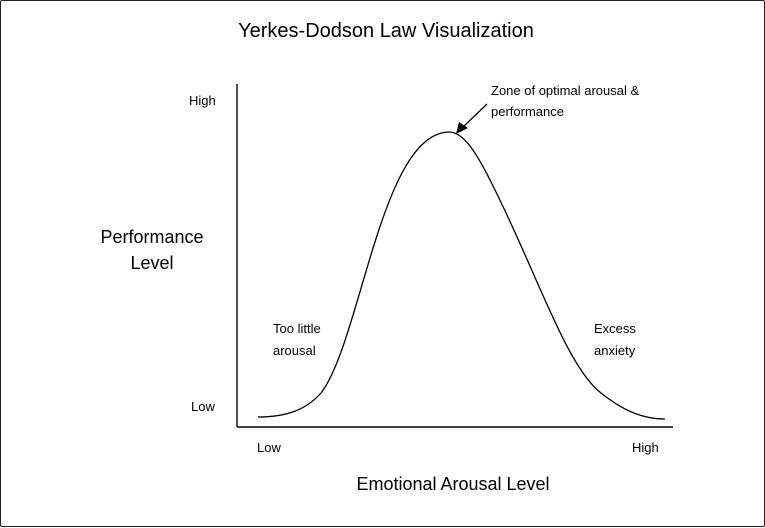 The width and height of the screenshot is (765, 528). I want to click on optimal-zone-line-2: performance, so click(527, 111).